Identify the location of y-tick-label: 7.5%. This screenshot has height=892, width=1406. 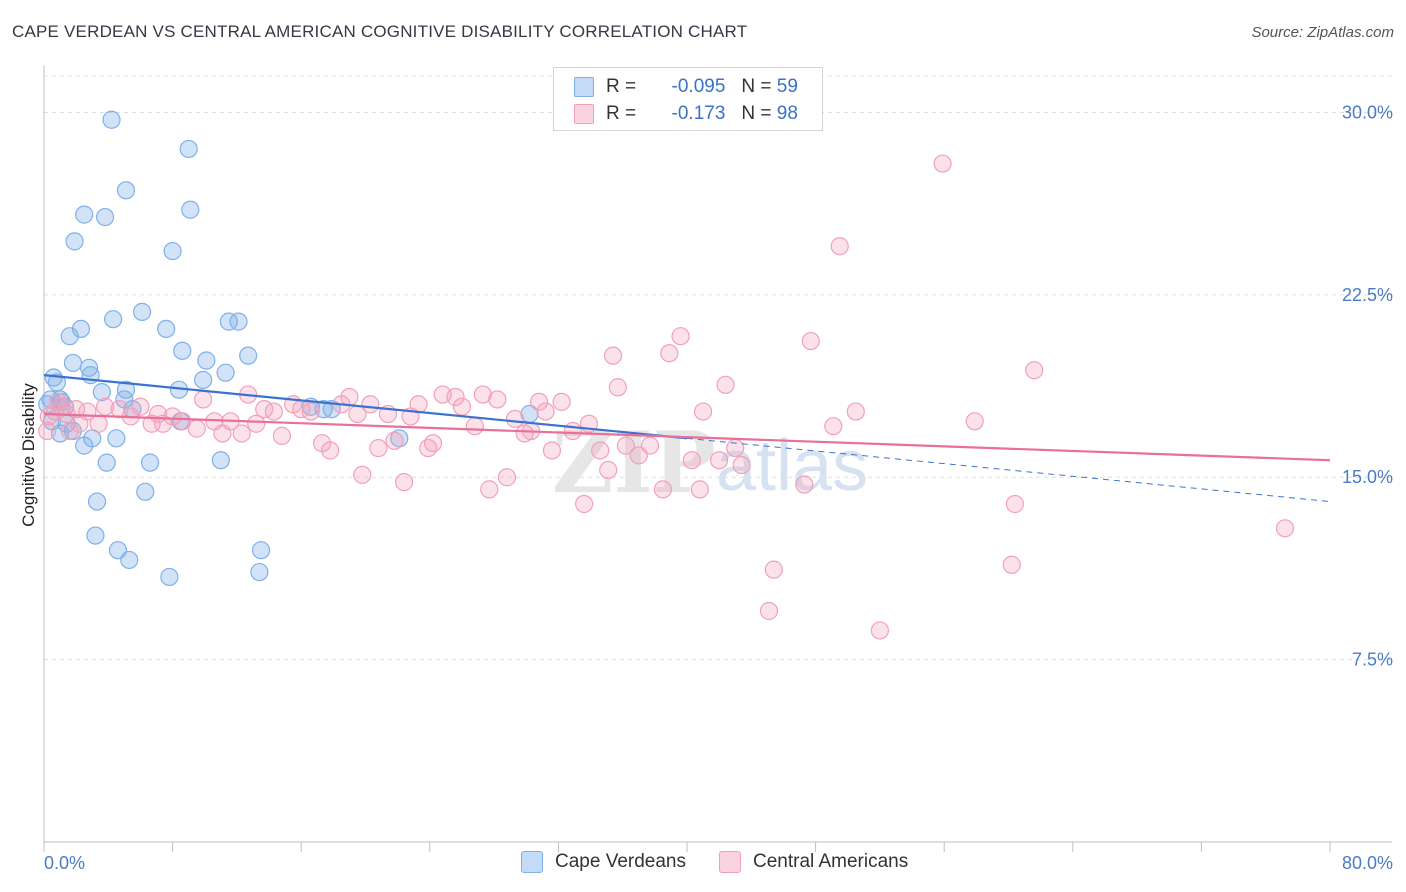
(1372, 660).